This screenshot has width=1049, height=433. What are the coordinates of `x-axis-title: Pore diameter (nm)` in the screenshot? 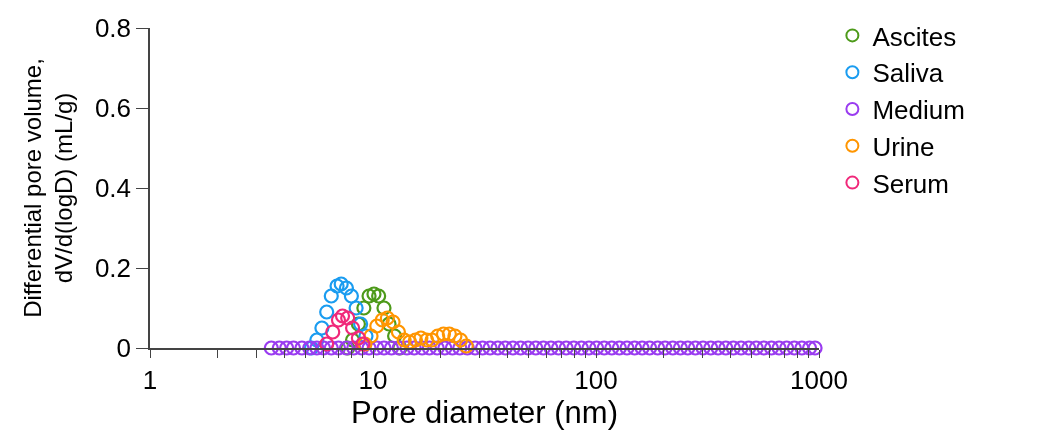 It's located at (484, 412).